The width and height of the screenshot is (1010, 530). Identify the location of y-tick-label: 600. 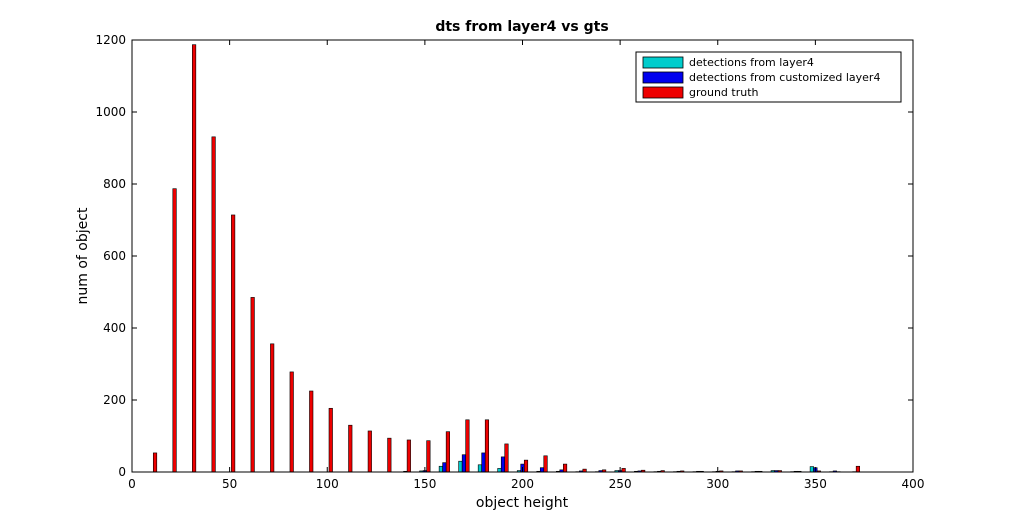
(114, 256).